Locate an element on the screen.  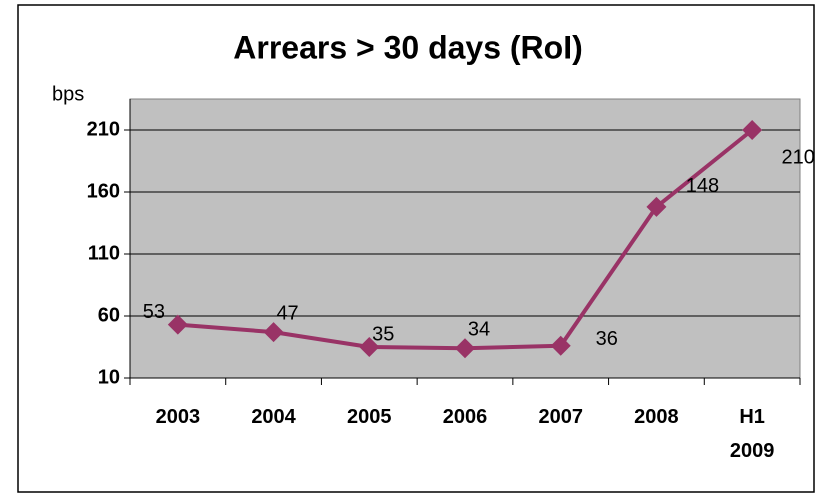
y-tick-label: 110 is located at coordinates (104, 253).